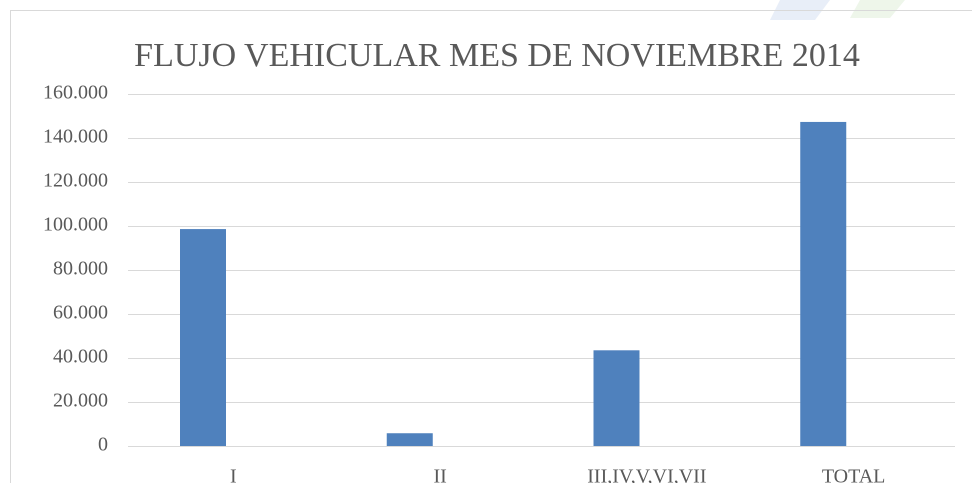 The image size is (972, 483). What do you see at coordinates (497, 55) in the screenshot?
I see `chart-title: FLUJO VEHICULAR MES DE NOVIEMBRE 2014` at bounding box center [497, 55].